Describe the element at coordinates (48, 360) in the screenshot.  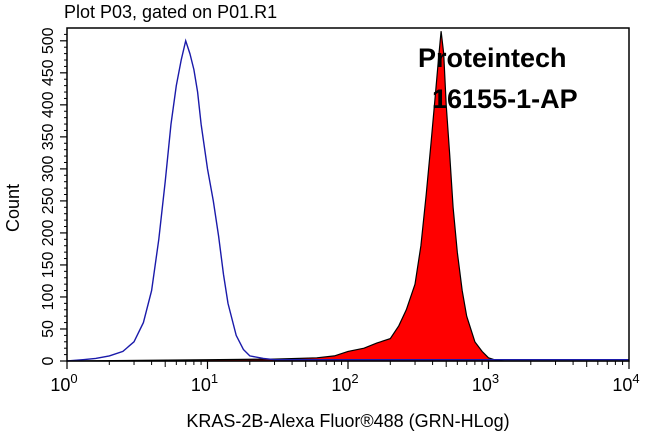
I see `y-tick-label: 0` at that location.